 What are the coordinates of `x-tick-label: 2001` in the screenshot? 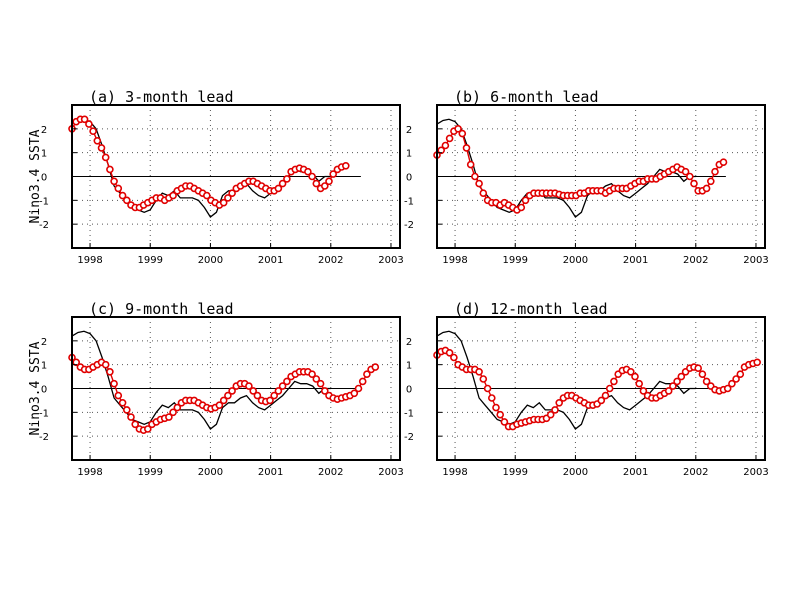 It's located at (270, 472).